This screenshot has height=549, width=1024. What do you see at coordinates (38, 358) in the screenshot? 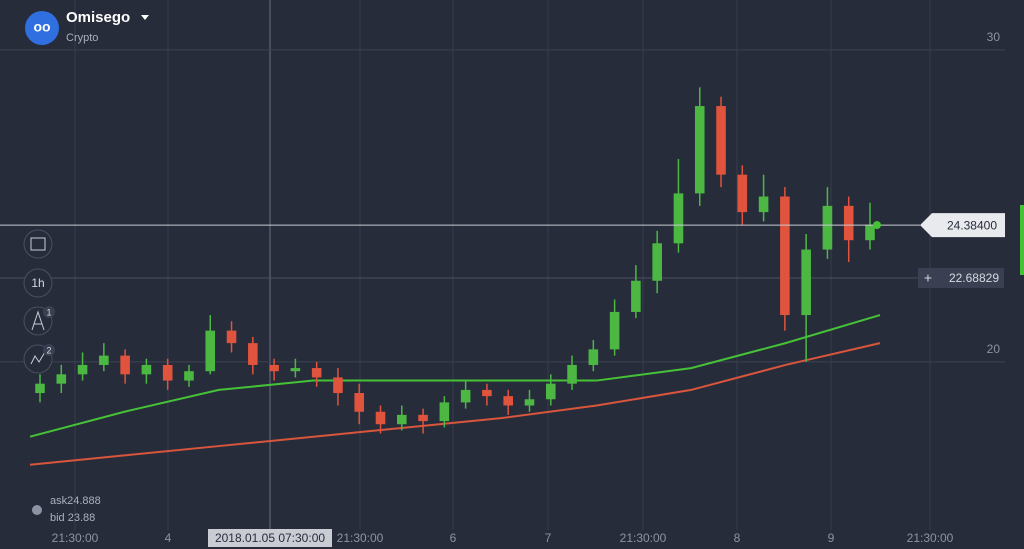
I see `indicators-icon` at bounding box center [38, 358].